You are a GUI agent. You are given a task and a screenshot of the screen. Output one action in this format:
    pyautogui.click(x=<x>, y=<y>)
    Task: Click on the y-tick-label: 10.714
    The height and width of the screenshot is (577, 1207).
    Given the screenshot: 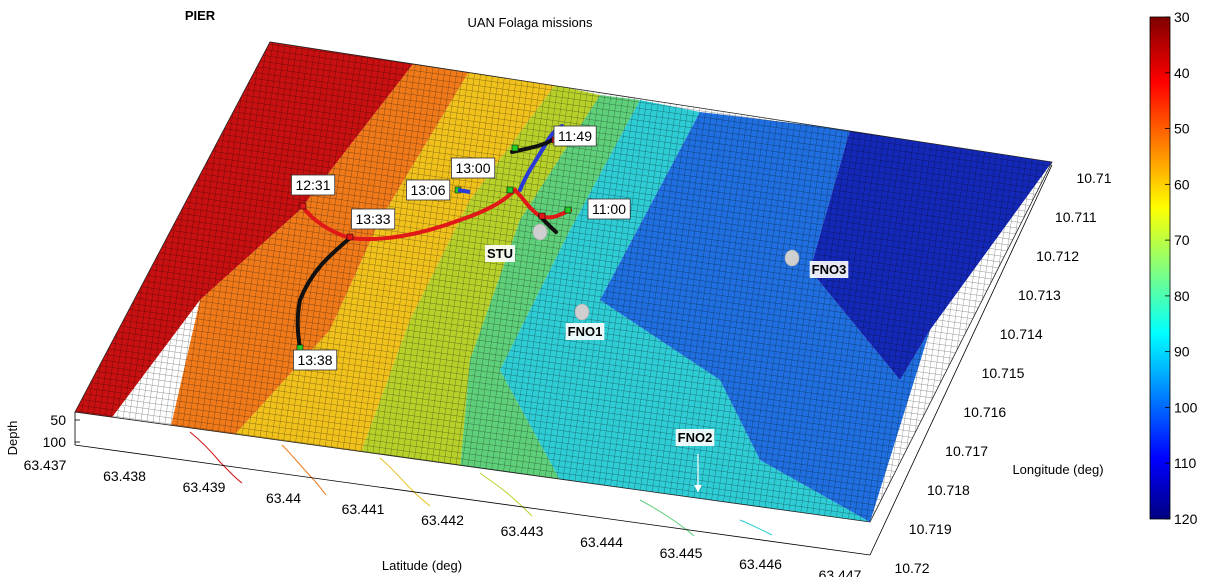 What is the action you would take?
    pyautogui.click(x=1021, y=334)
    